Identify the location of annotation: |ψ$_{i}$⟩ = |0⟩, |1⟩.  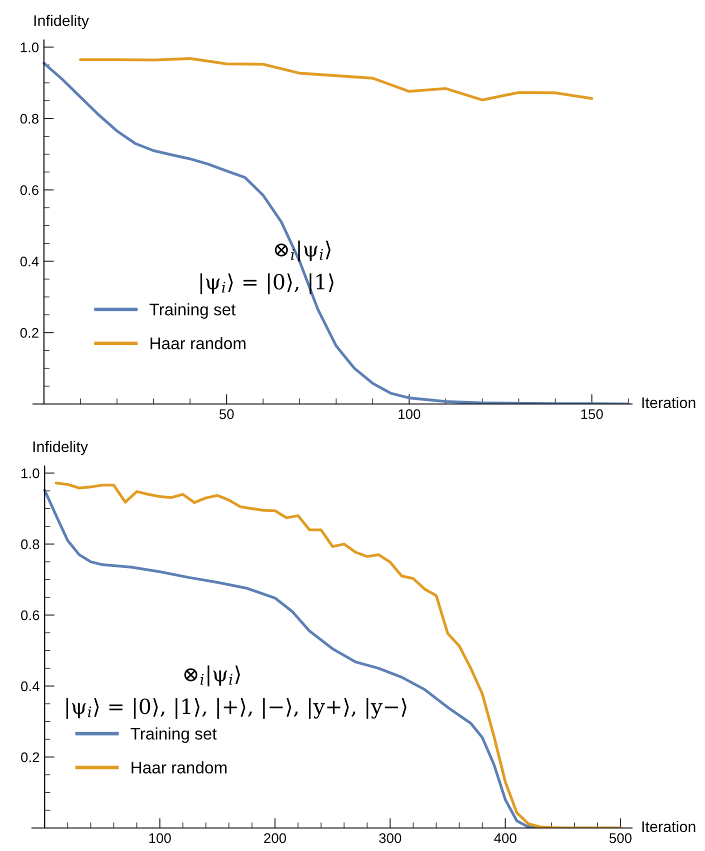
(267, 283).